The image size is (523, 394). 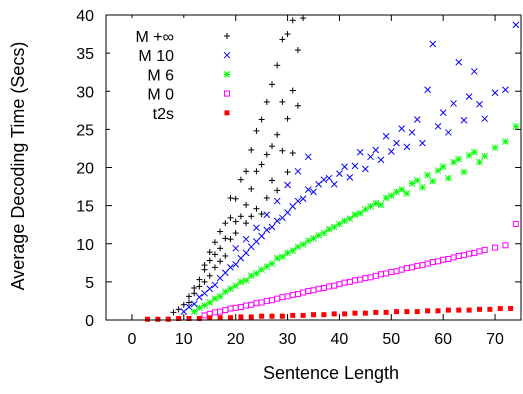 What do you see at coordinates (189, 75) in the screenshot?
I see `legend-entry: M 6` at bounding box center [189, 75].